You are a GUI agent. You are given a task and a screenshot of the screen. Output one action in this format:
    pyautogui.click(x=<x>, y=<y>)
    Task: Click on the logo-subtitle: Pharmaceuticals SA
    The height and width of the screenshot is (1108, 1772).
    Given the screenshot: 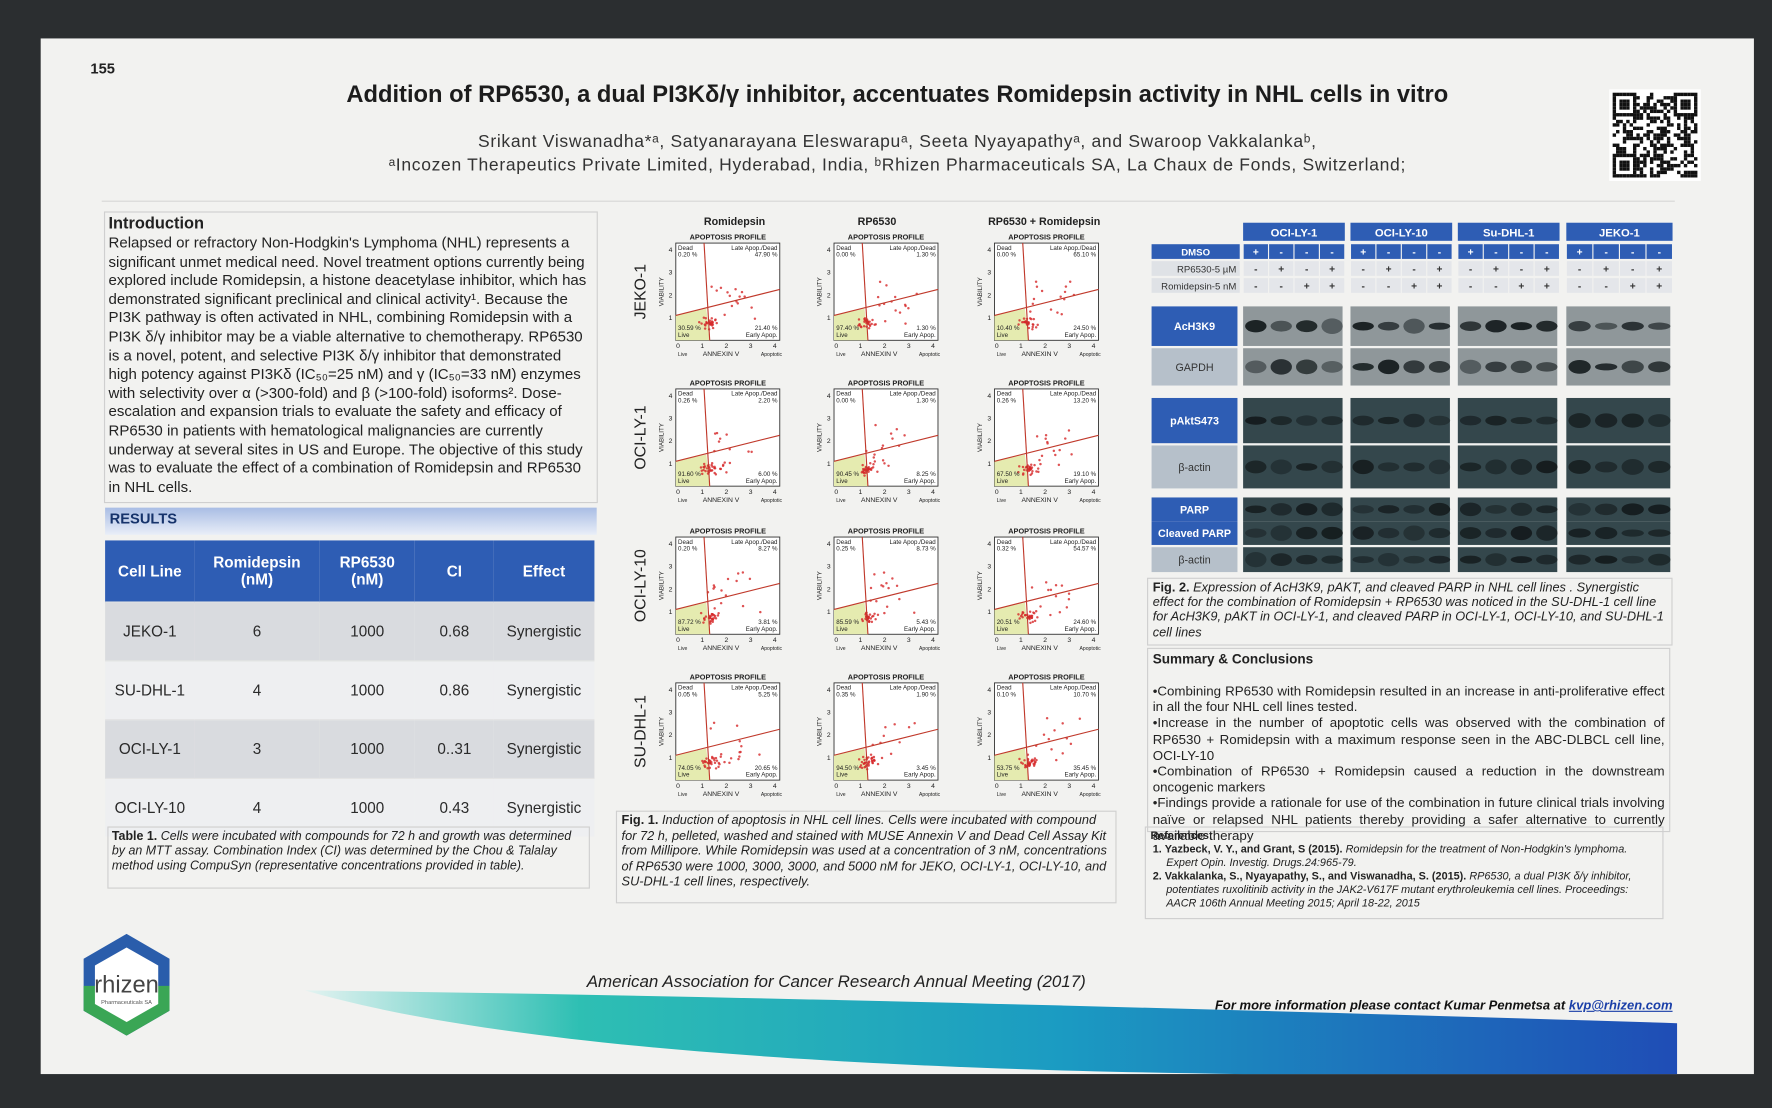 What is the action you would take?
    pyautogui.click(x=126, y=1003)
    